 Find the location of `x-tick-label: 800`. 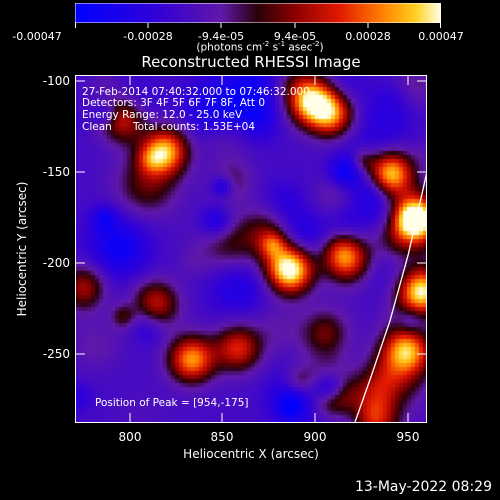

x-tick-label: 800 is located at coordinates (130, 437).